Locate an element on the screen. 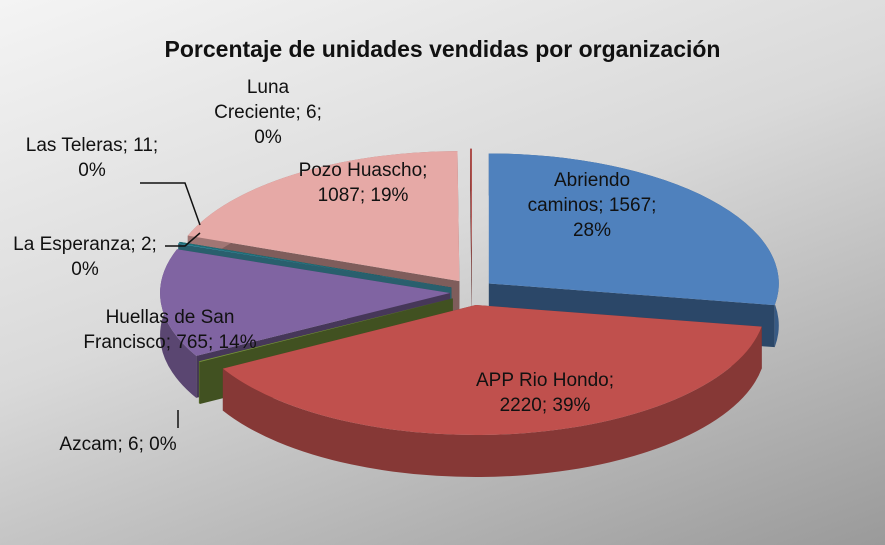 The width and height of the screenshot is (885, 545). data-label: APP Rio Hondo; 2220; 39% is located at coordinates (544, 393).